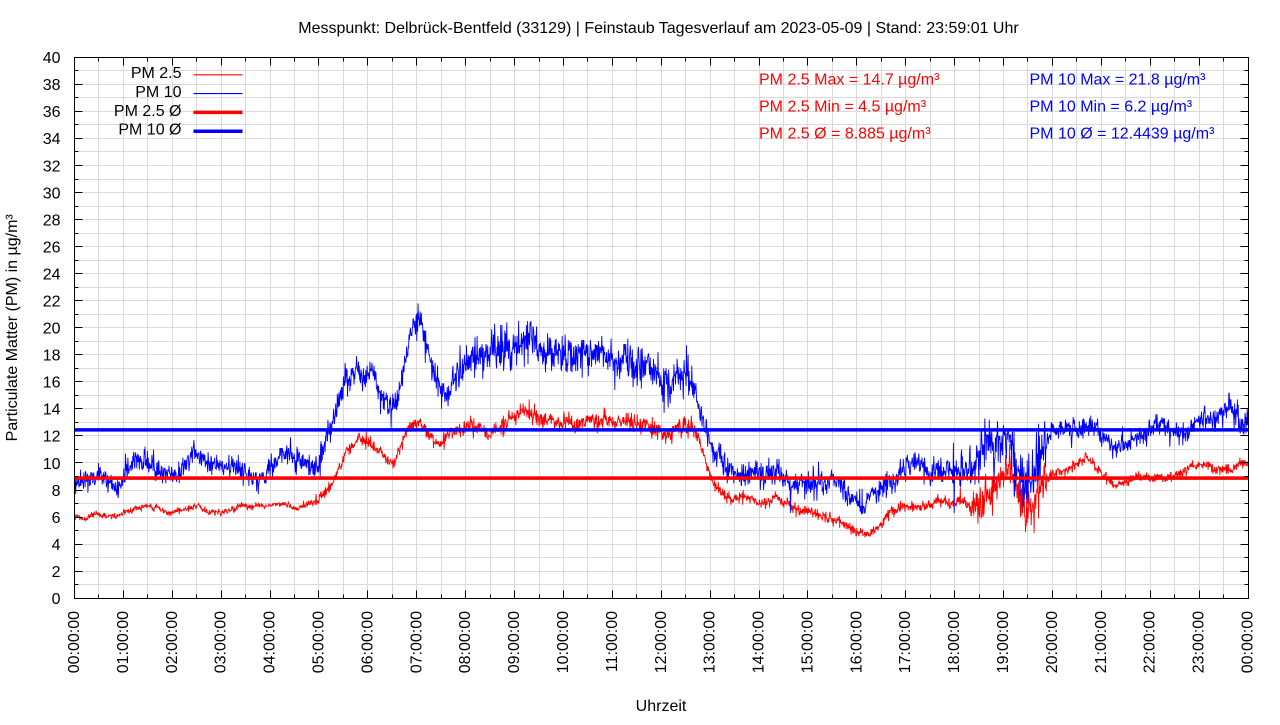 The height and width of the screenshot is (725, 1280). What do you see at coordinates (56, 545) in the screenshot?
I see `svg-text: 4` at bounding box center [56, 545].